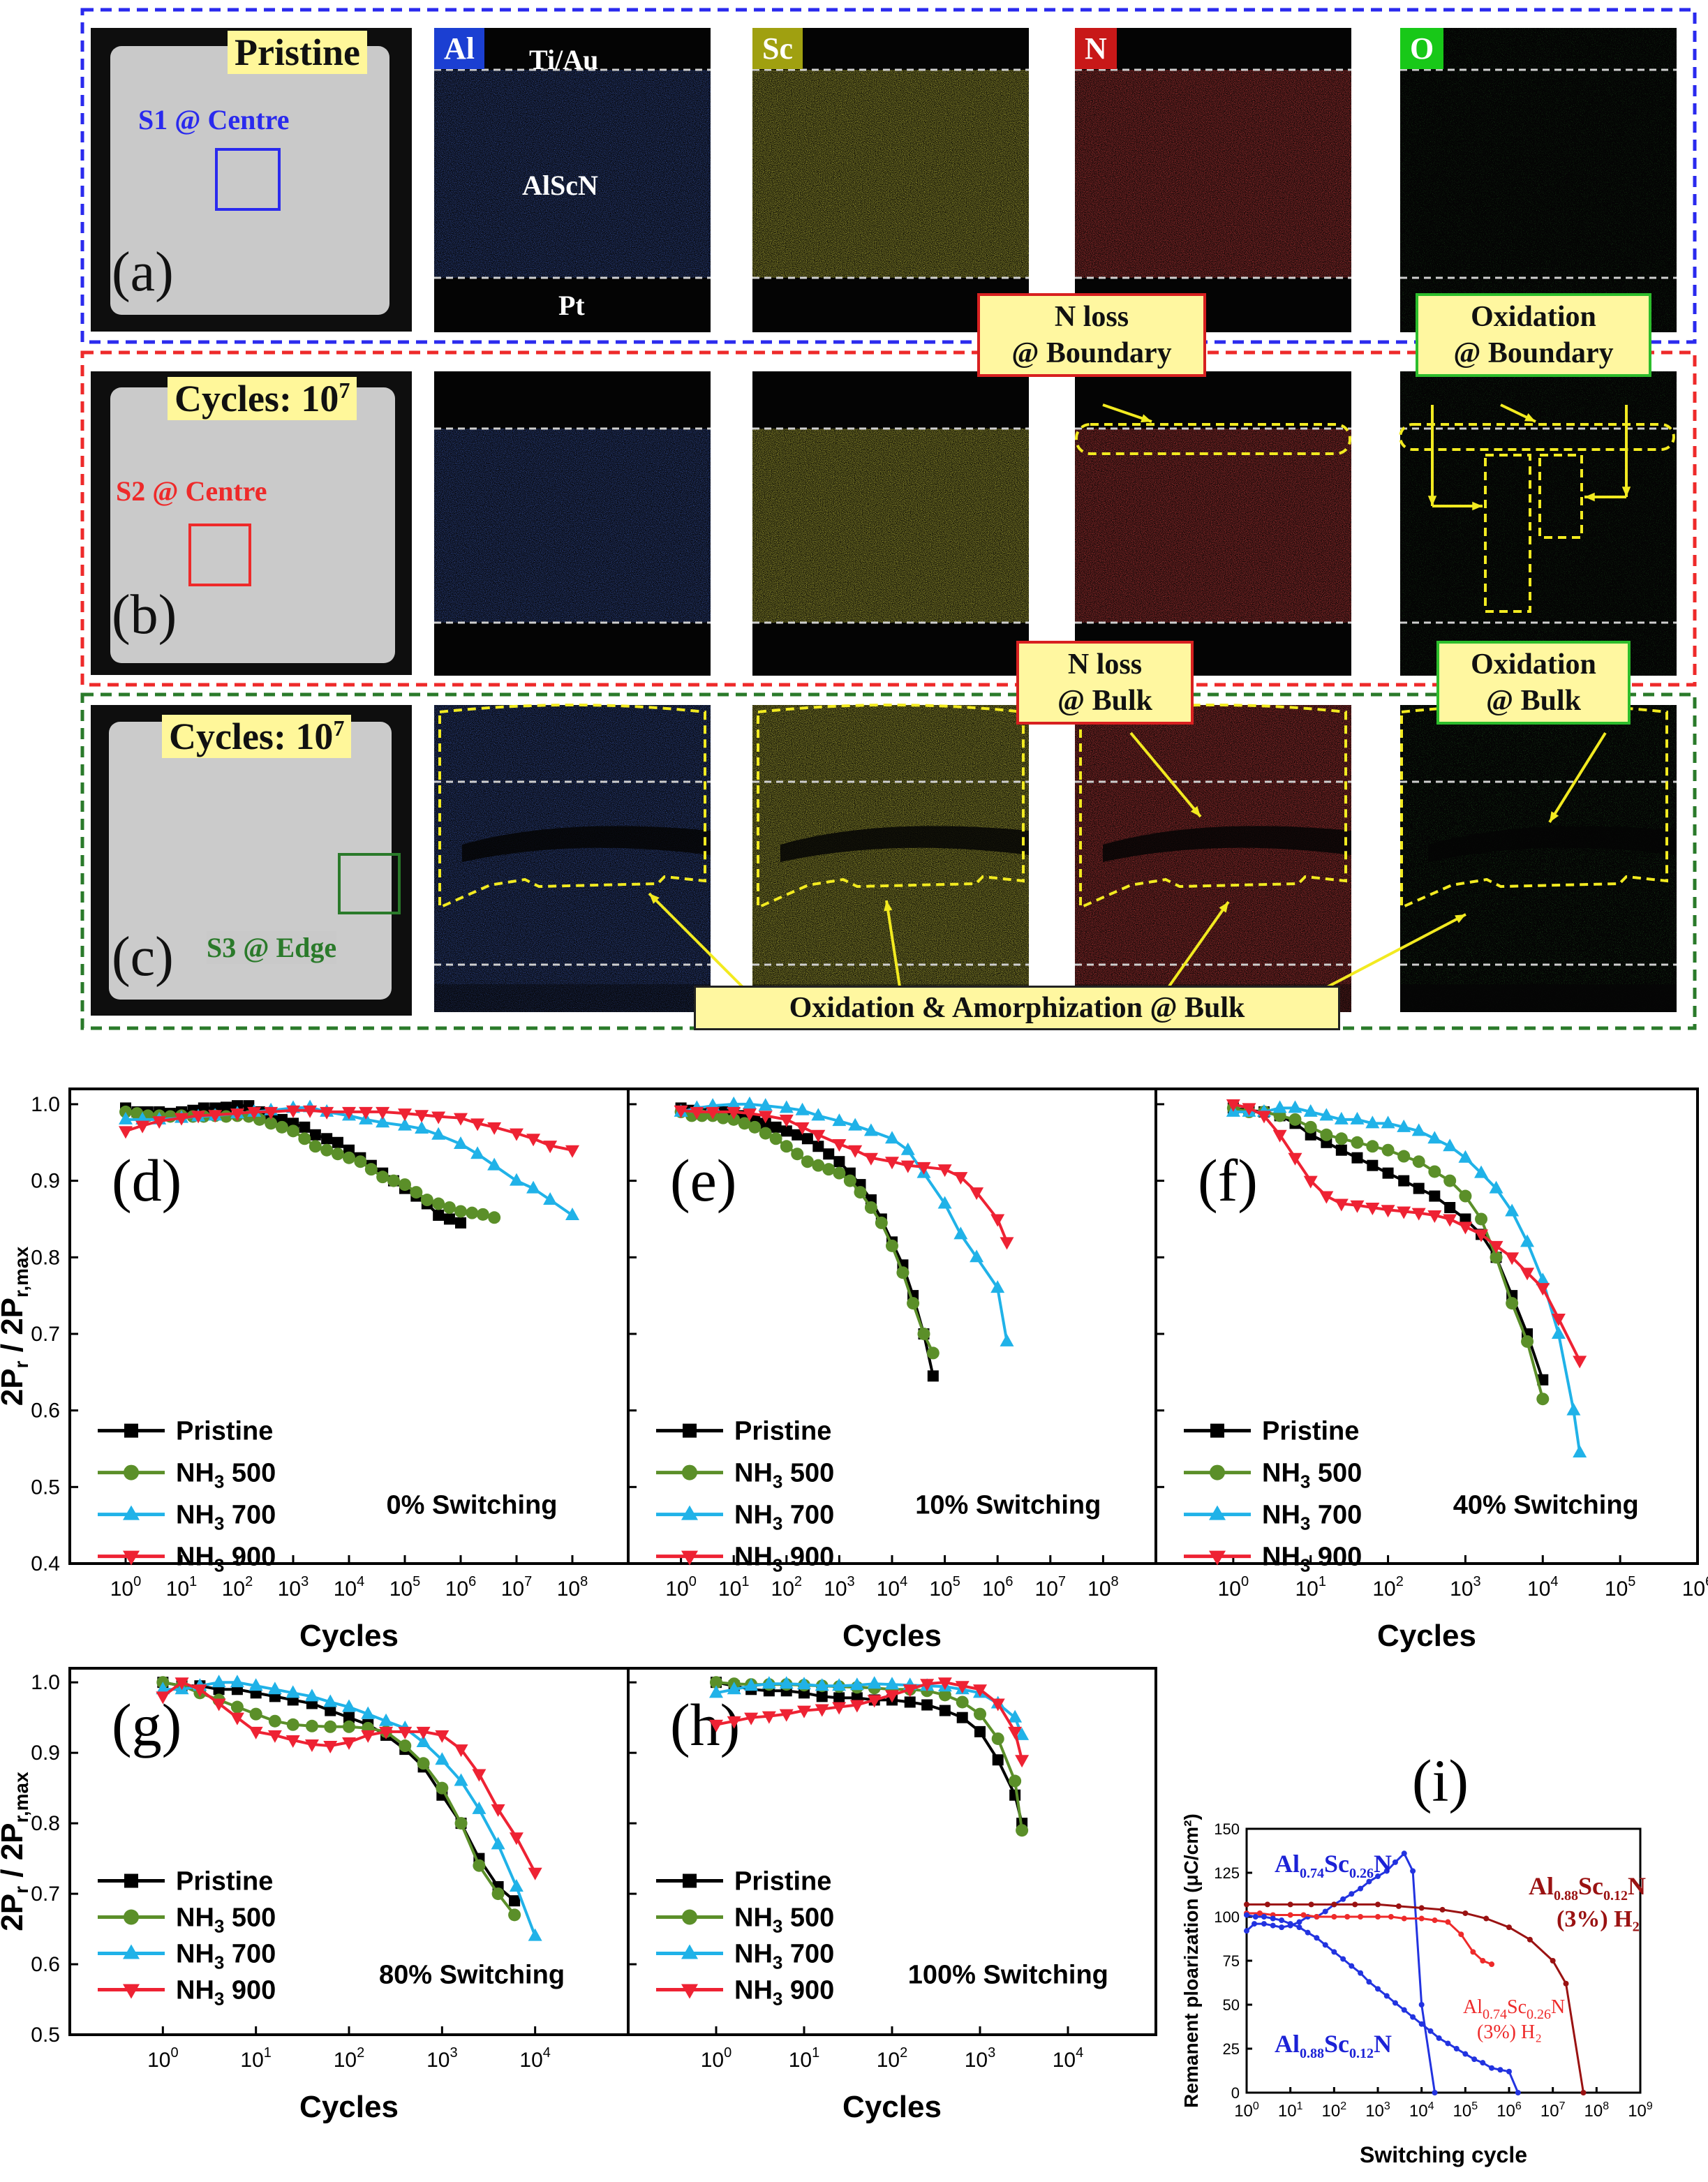 This screenshot has height=2182, width=1708. I want to click on x-tick-label: 10³, so click(1465, 1587).